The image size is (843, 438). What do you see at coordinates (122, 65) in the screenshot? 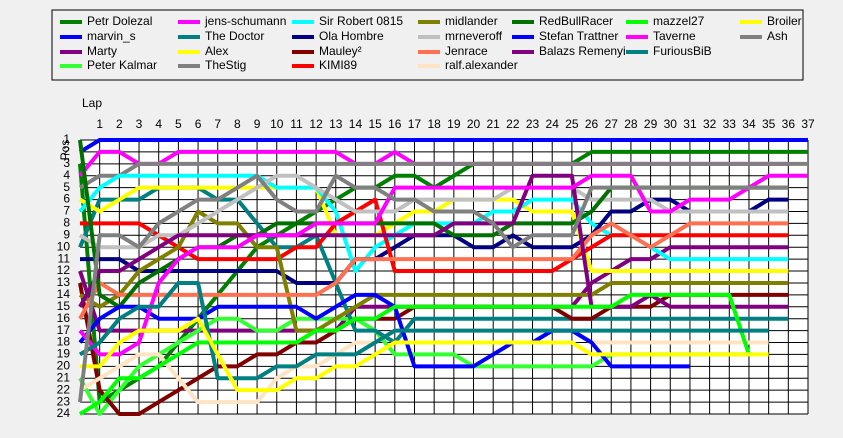
I see `legend-label: Peter Kalmar` at bounding box center [122, 65].